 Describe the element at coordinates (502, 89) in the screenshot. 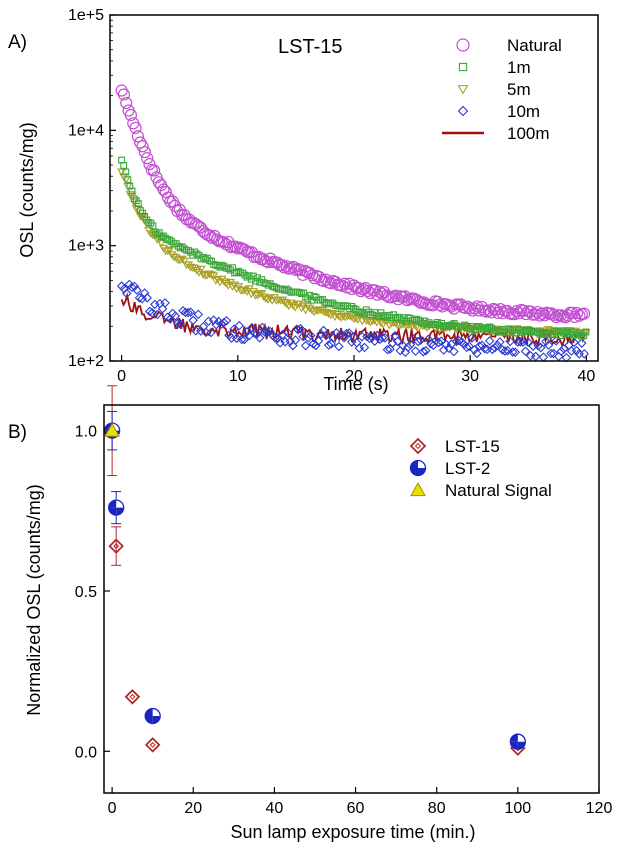

I see `panel-a-legend: Natural 1m 5m 10m 100m` at that location.